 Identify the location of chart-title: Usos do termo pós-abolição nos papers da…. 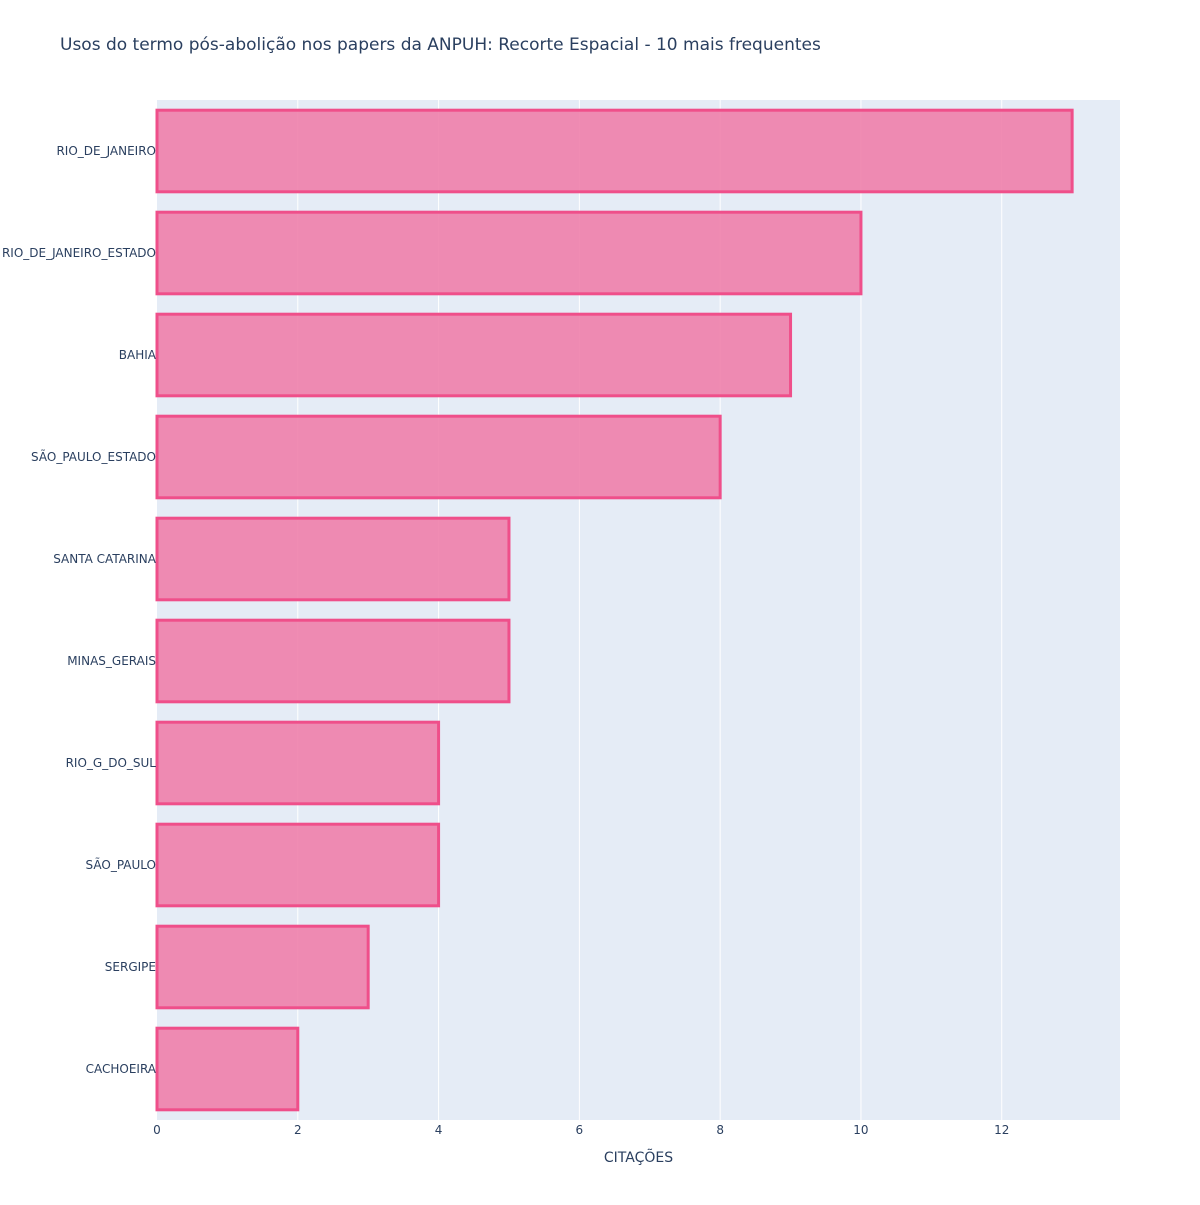
(440, 45).